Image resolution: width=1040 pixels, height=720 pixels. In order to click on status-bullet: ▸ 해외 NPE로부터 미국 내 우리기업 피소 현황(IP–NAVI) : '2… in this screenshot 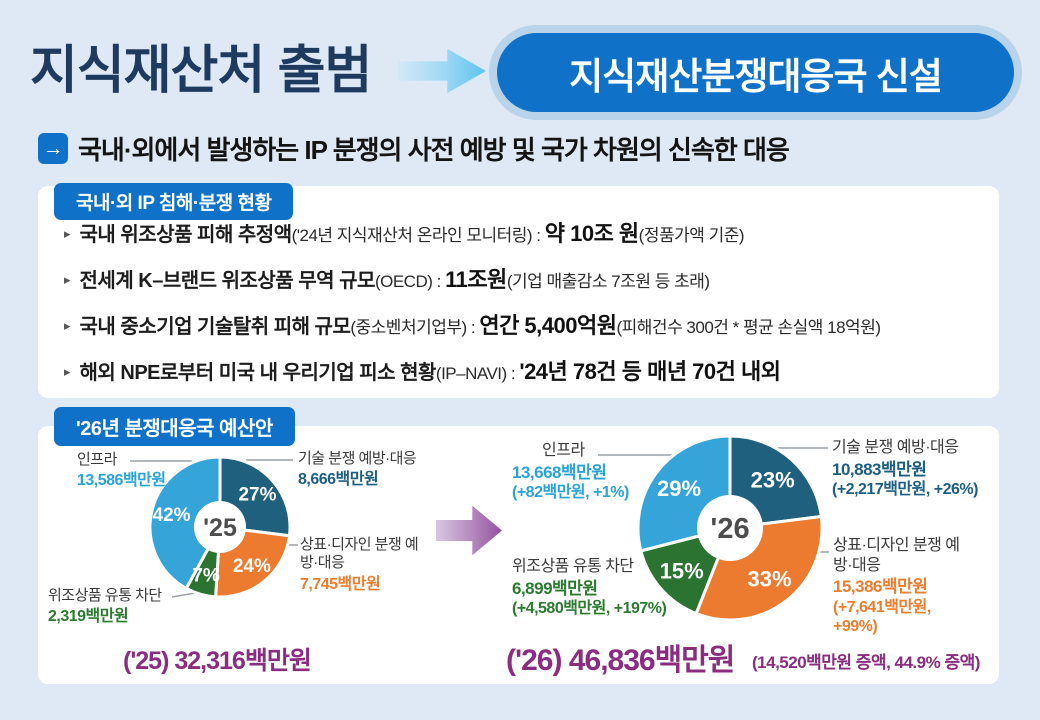, I will do `click(529, 372)`.